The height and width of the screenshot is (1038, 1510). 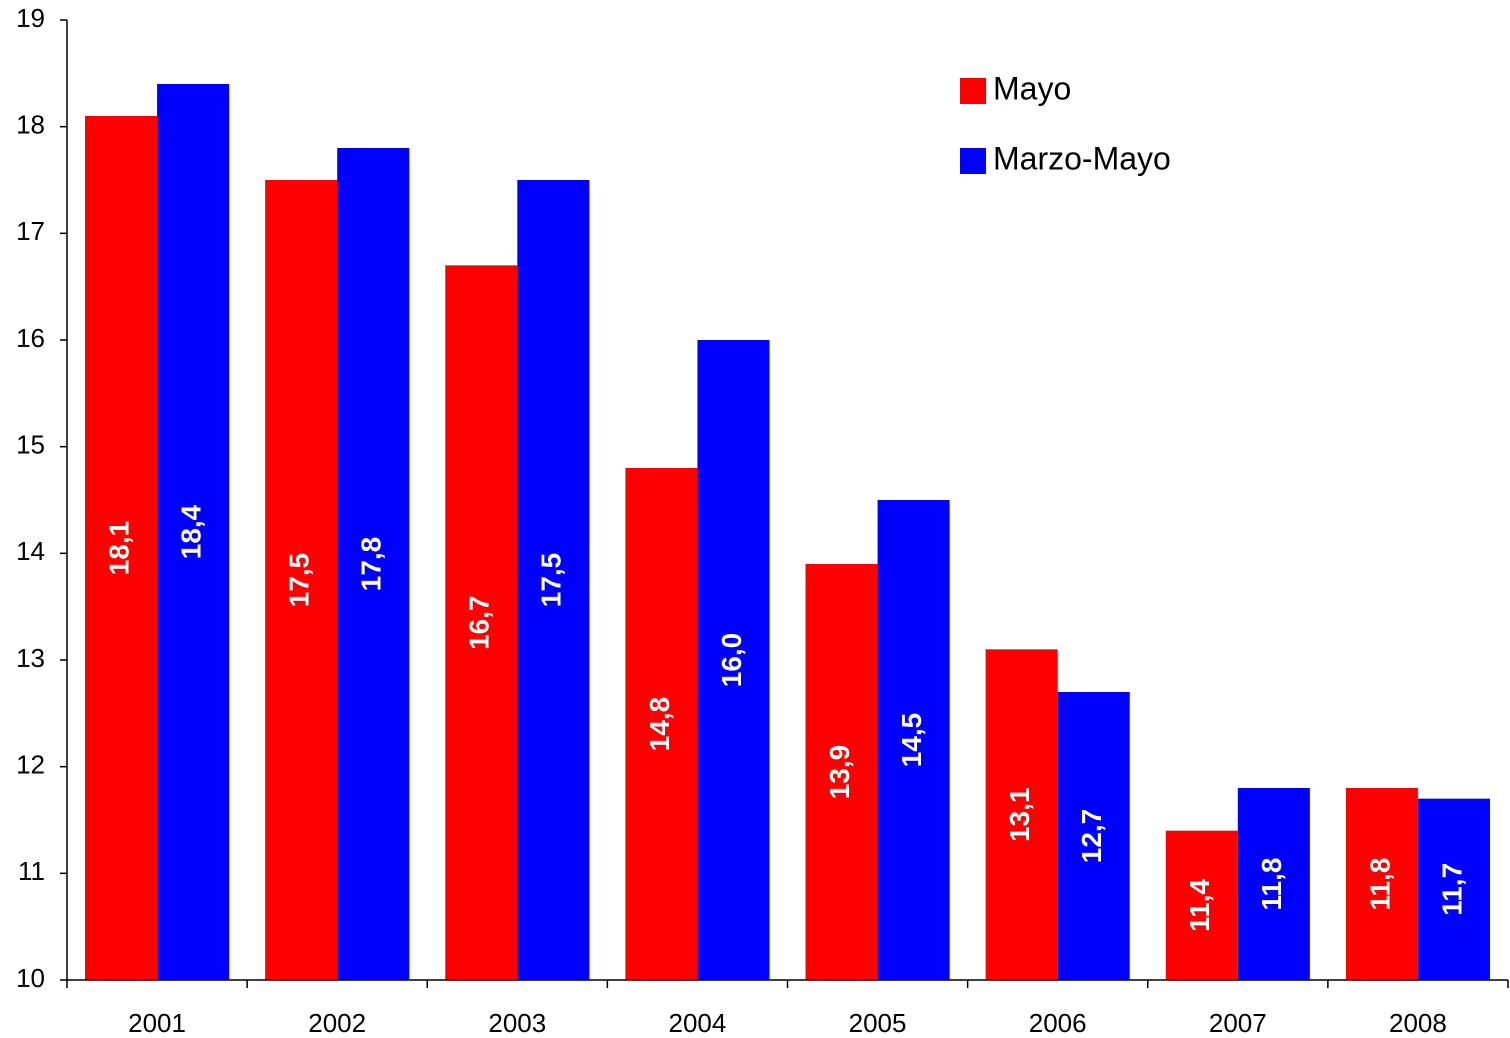 I want to click on x-tick-label: 2007, so click(x=1238, y=1023).